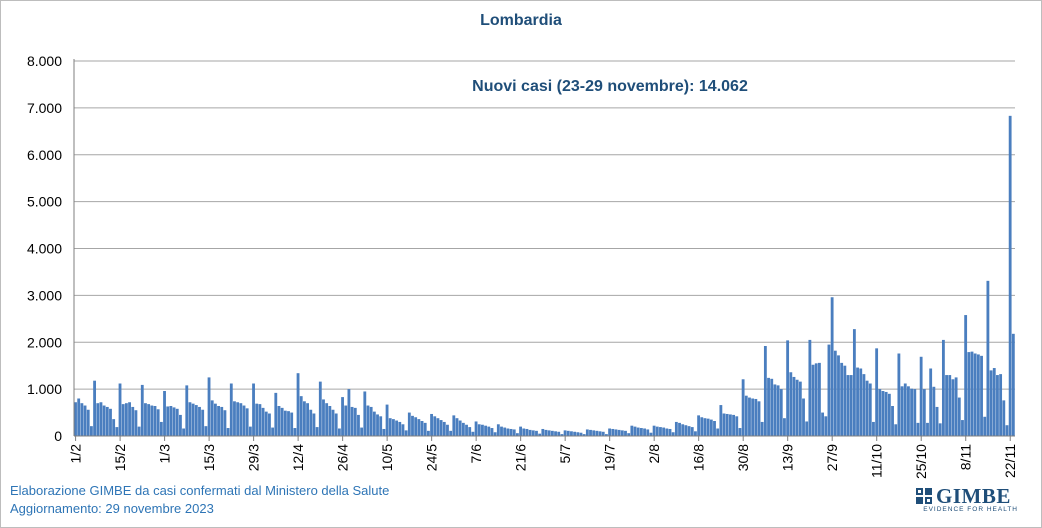 Image resolution: width=1042 pixels, height=528 pixels. I want to click on x-tick-label: 2/8, so click(654, 454).